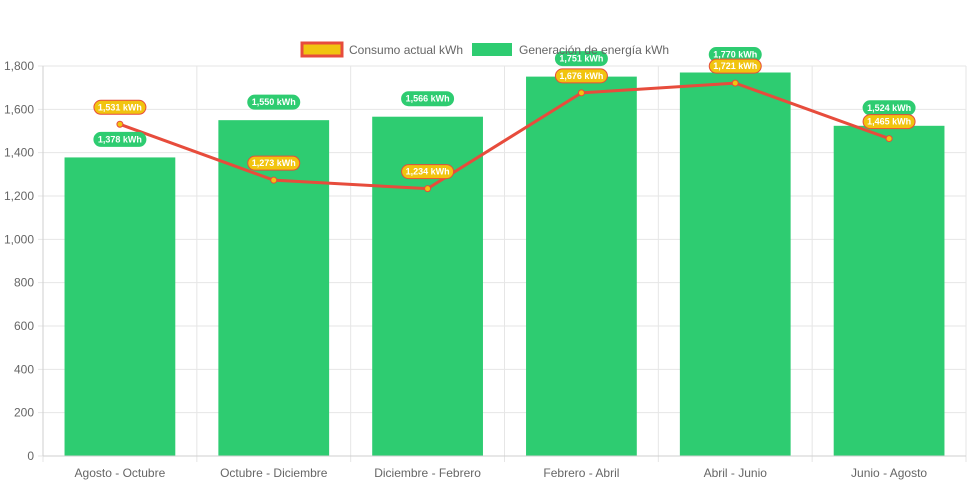  I want to click on data-label-generacion: 1,566 kWh, so click(428, 99).